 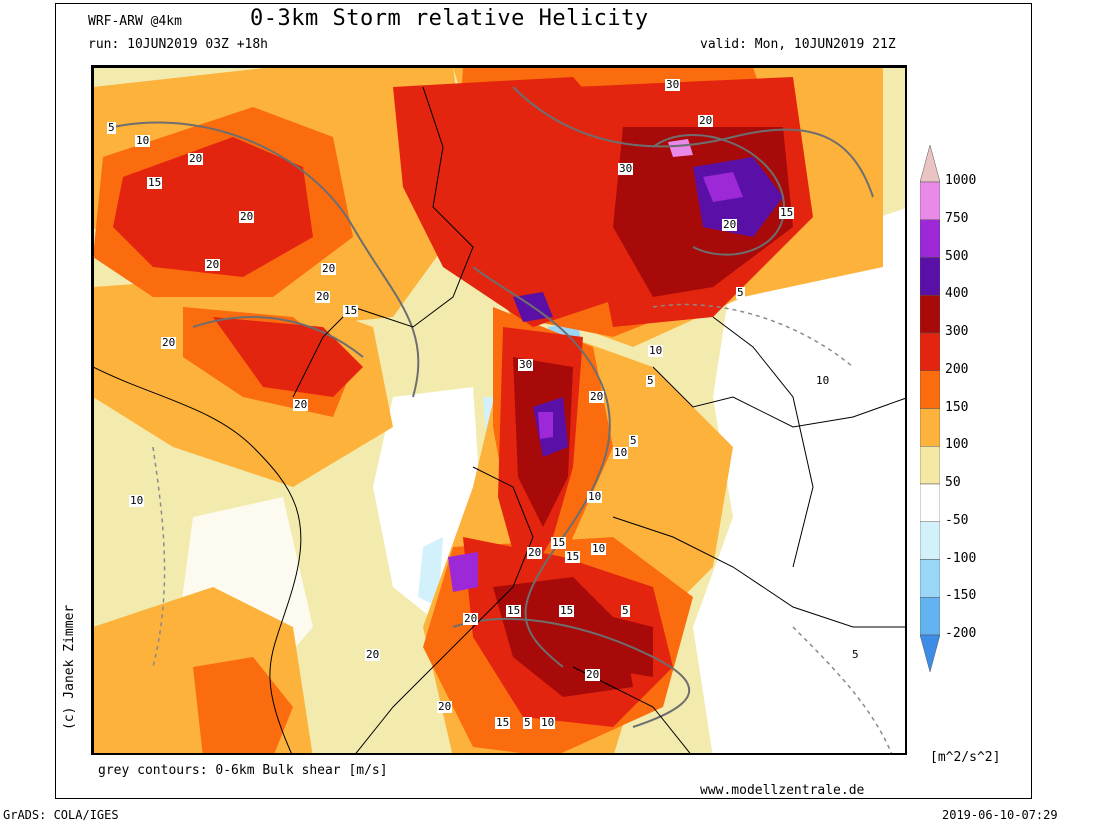 I want to click on colorbar, so click(x=930, y=408).